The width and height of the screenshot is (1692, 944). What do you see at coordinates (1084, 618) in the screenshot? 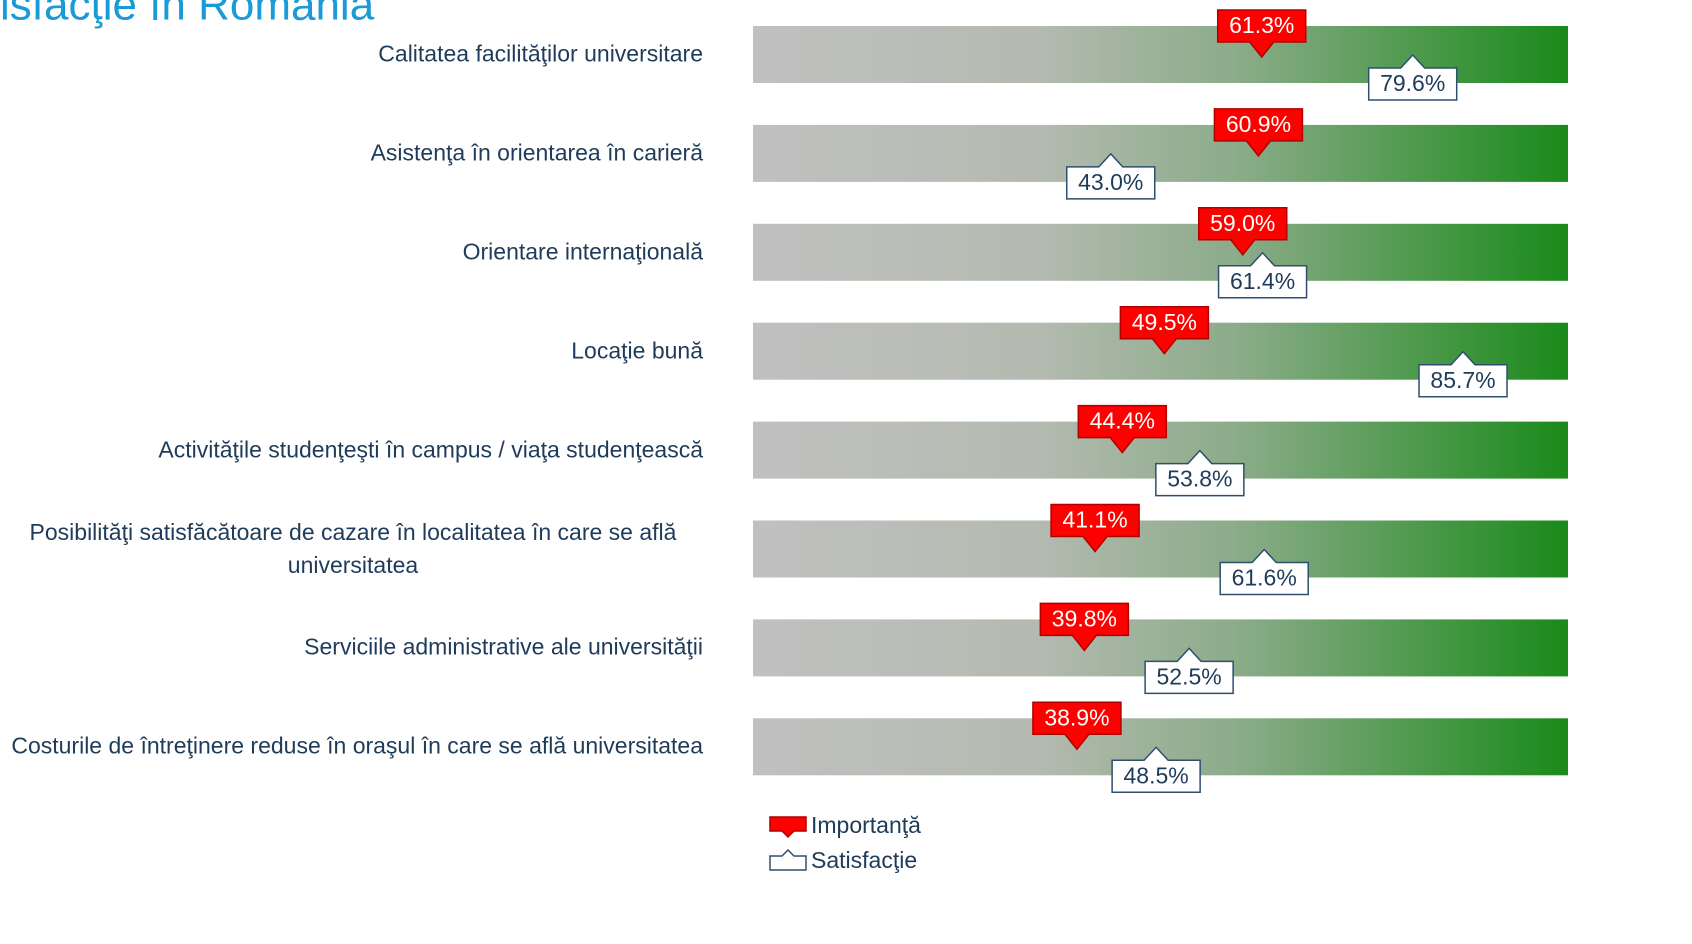
I see `value-label: 39.8%` at bounding box center [1084, 618].